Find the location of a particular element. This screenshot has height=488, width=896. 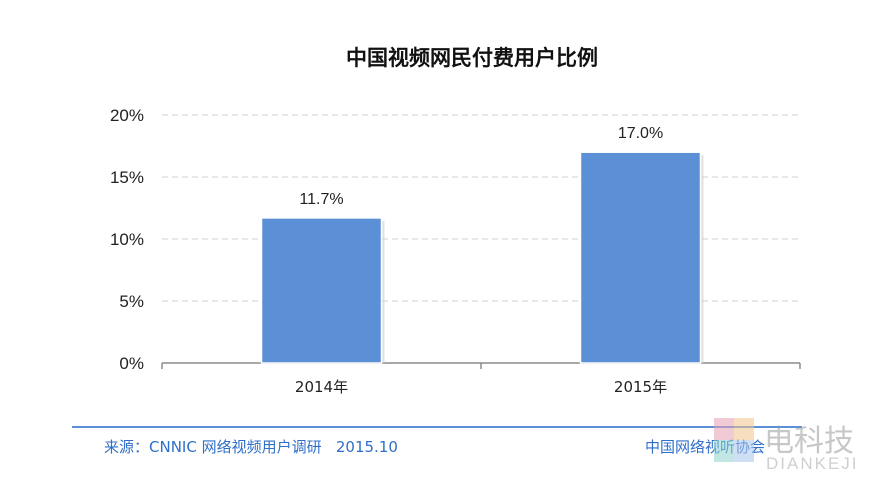

watermark-pinyin: DIANKEJI is located at coordinates (812, 463).